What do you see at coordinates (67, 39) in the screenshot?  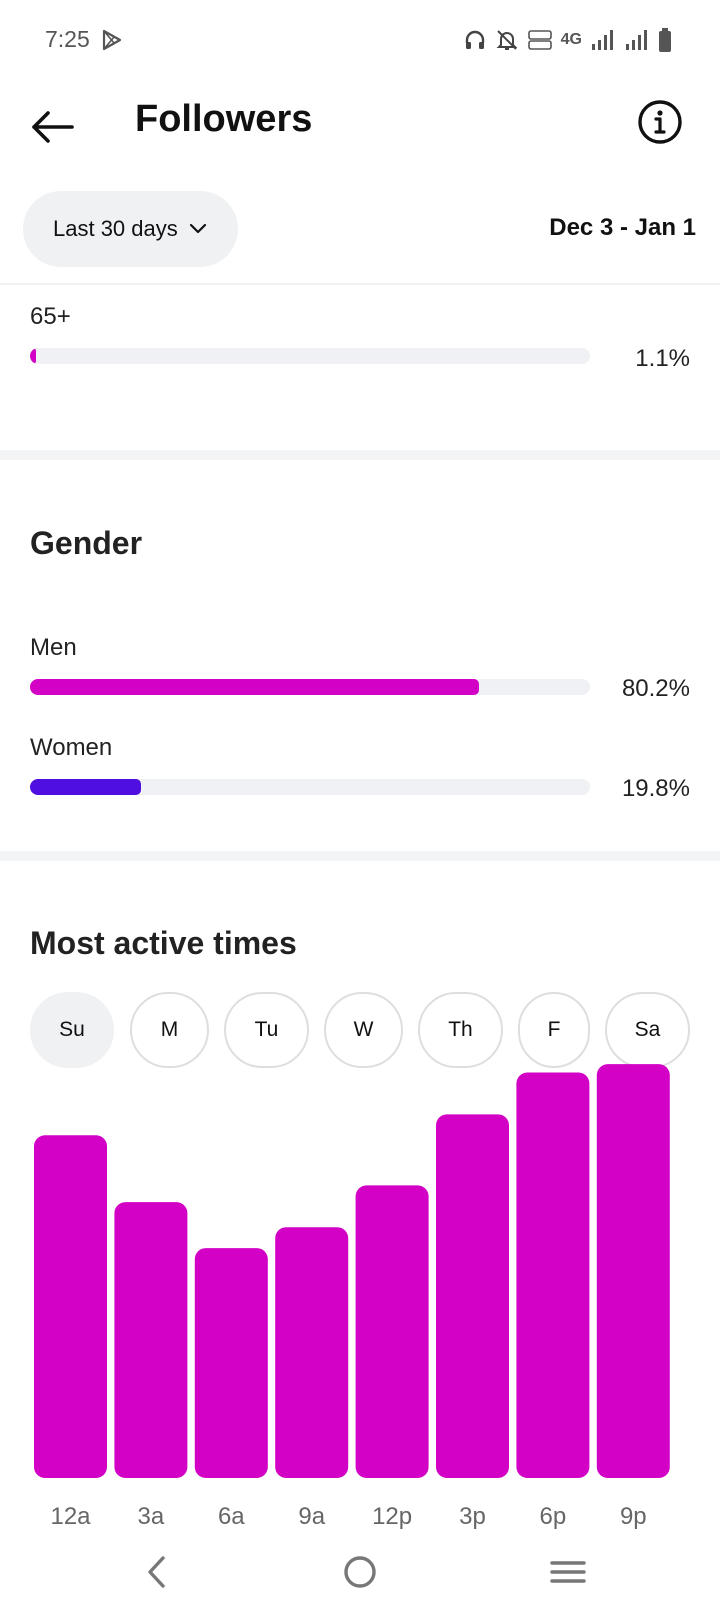 I see `status-time: 7:25` at bounding box center [67, 39].